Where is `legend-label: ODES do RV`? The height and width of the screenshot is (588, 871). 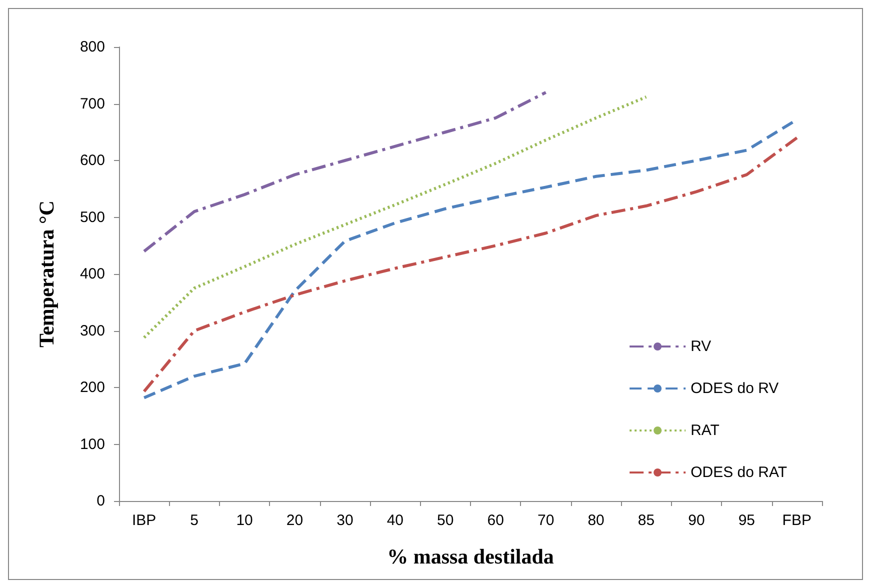 legend-label: ODES do RV is located at coordinates (734, 388).